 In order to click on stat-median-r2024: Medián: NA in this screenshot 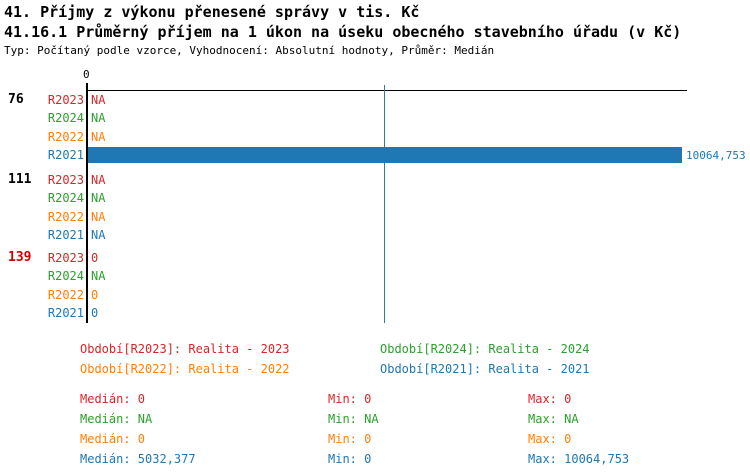, I will do `click(116, 419)`.